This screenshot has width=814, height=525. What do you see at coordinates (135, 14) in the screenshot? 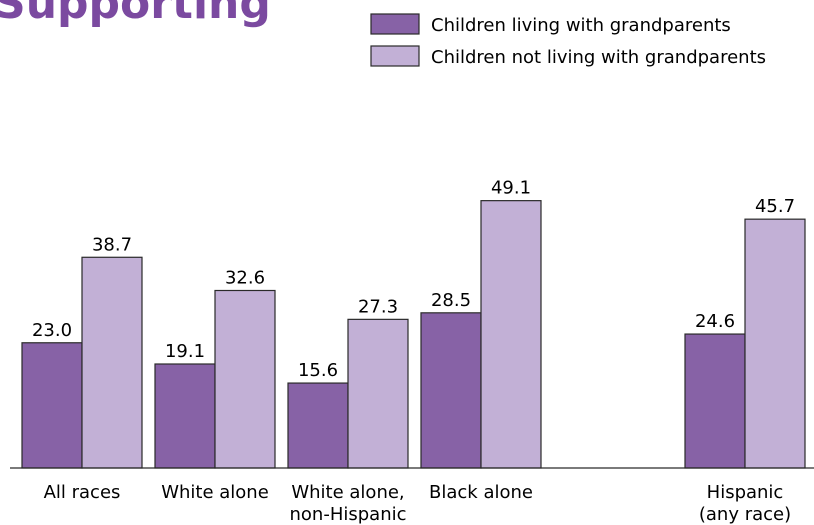
I see `title-fragment: Supporting` at bounding box center [135, 14].